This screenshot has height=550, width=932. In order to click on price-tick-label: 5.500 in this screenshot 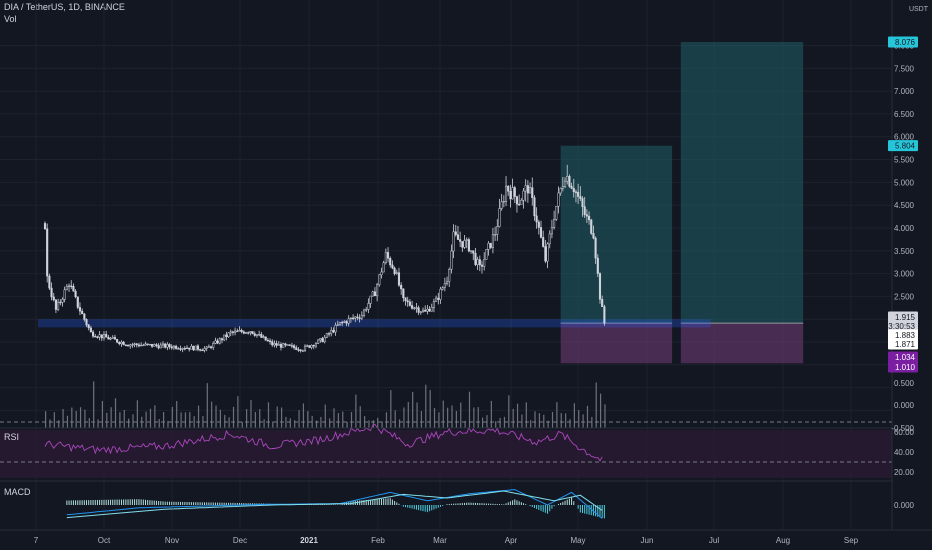, I will do `click(904, 160)`.